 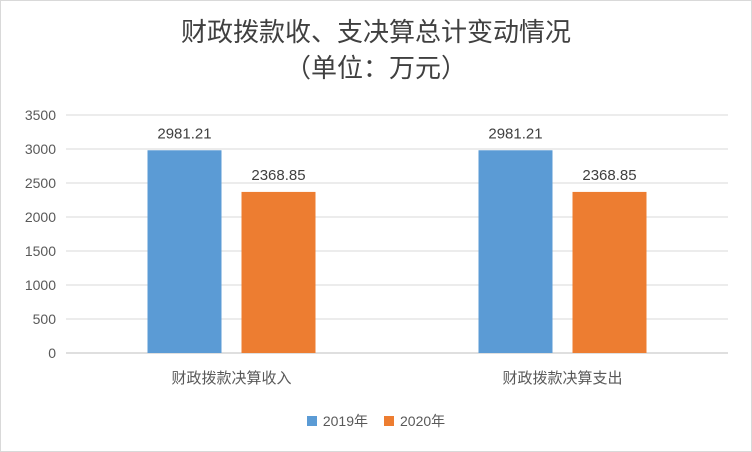 I want to click on y-tick-label: 2500, so click(x=40, y=183).